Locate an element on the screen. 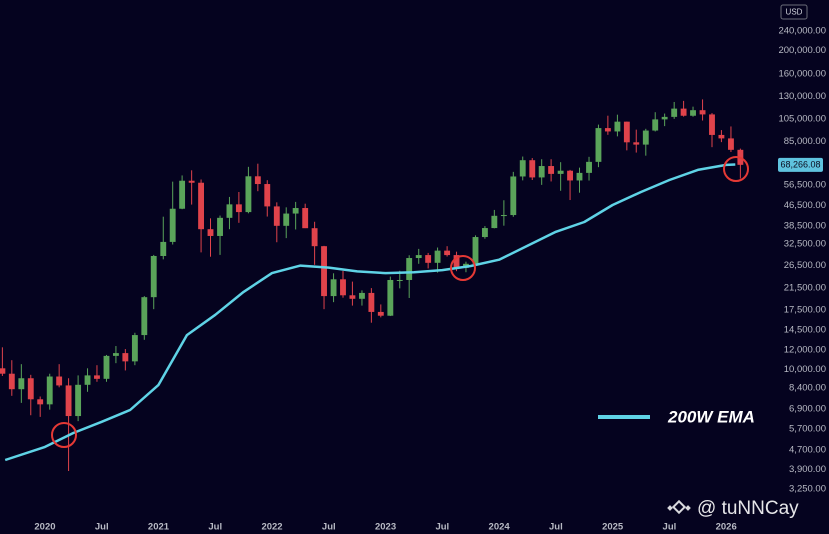 The height and width of the screenshot is (534, 829). last-price-box is located at coordinates (800, 164).